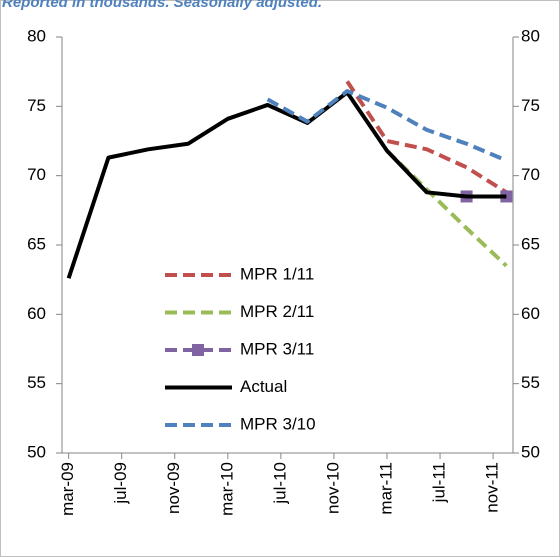 The image size is (560, 557). Describe the element at coordinates (36, 105) in the screenshot. I see `y-tick-label: 75` at that location.